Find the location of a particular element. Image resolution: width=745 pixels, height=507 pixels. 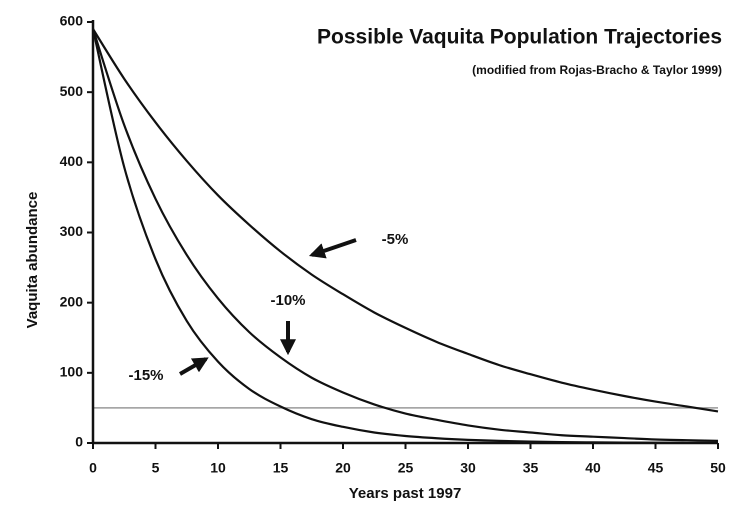

x-axis-label: Years past 1997 is located at coordinates (405, 493).